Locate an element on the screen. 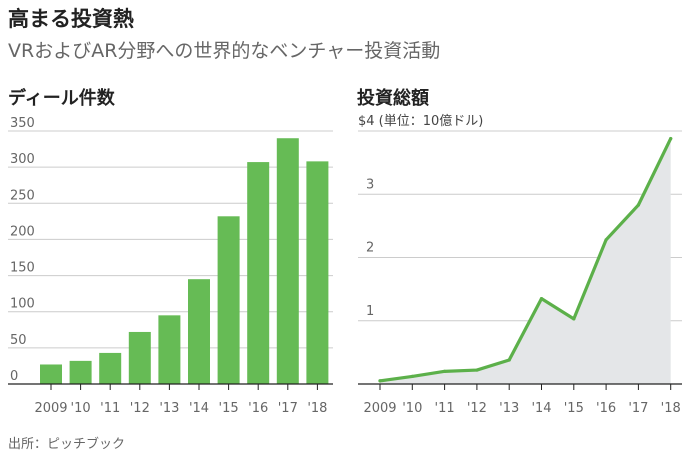 The width and height of the screenshot is (690, 463). bar-x-tick-label: '15 is located at coordinates (229, 408).